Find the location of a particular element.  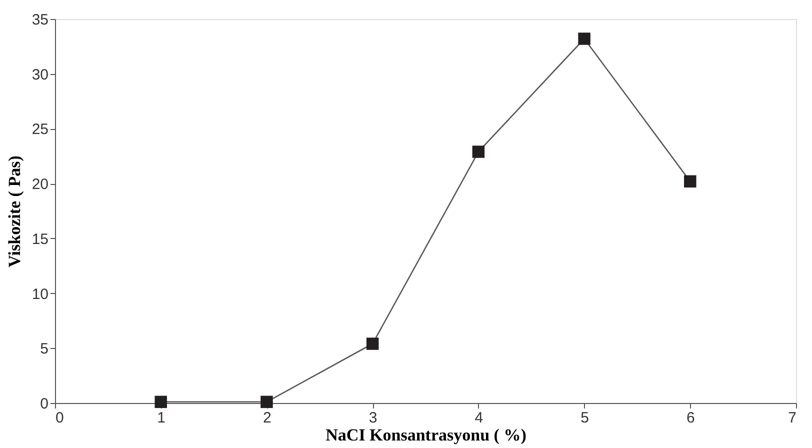

x-axis-title: NaCI Konsantrasyonu ( %) is located at coordinates (426, 435).